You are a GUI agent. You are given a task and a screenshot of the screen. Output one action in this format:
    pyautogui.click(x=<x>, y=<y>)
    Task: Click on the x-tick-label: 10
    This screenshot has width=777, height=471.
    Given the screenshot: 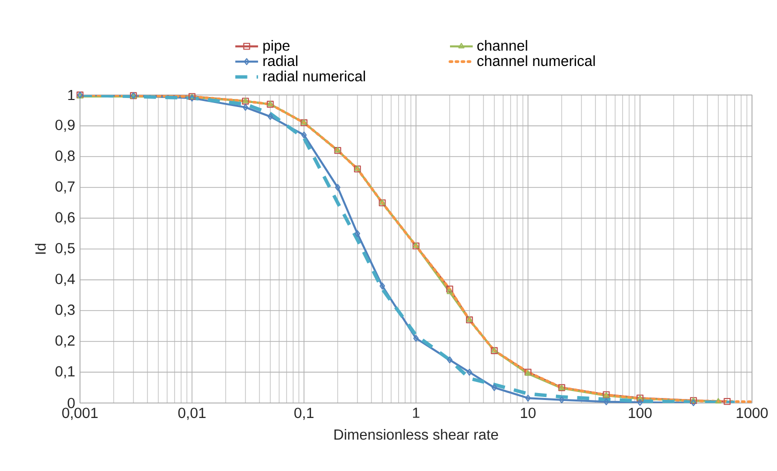 What is the action you would take?
    pyautogui.click(x=528, y=413)
    